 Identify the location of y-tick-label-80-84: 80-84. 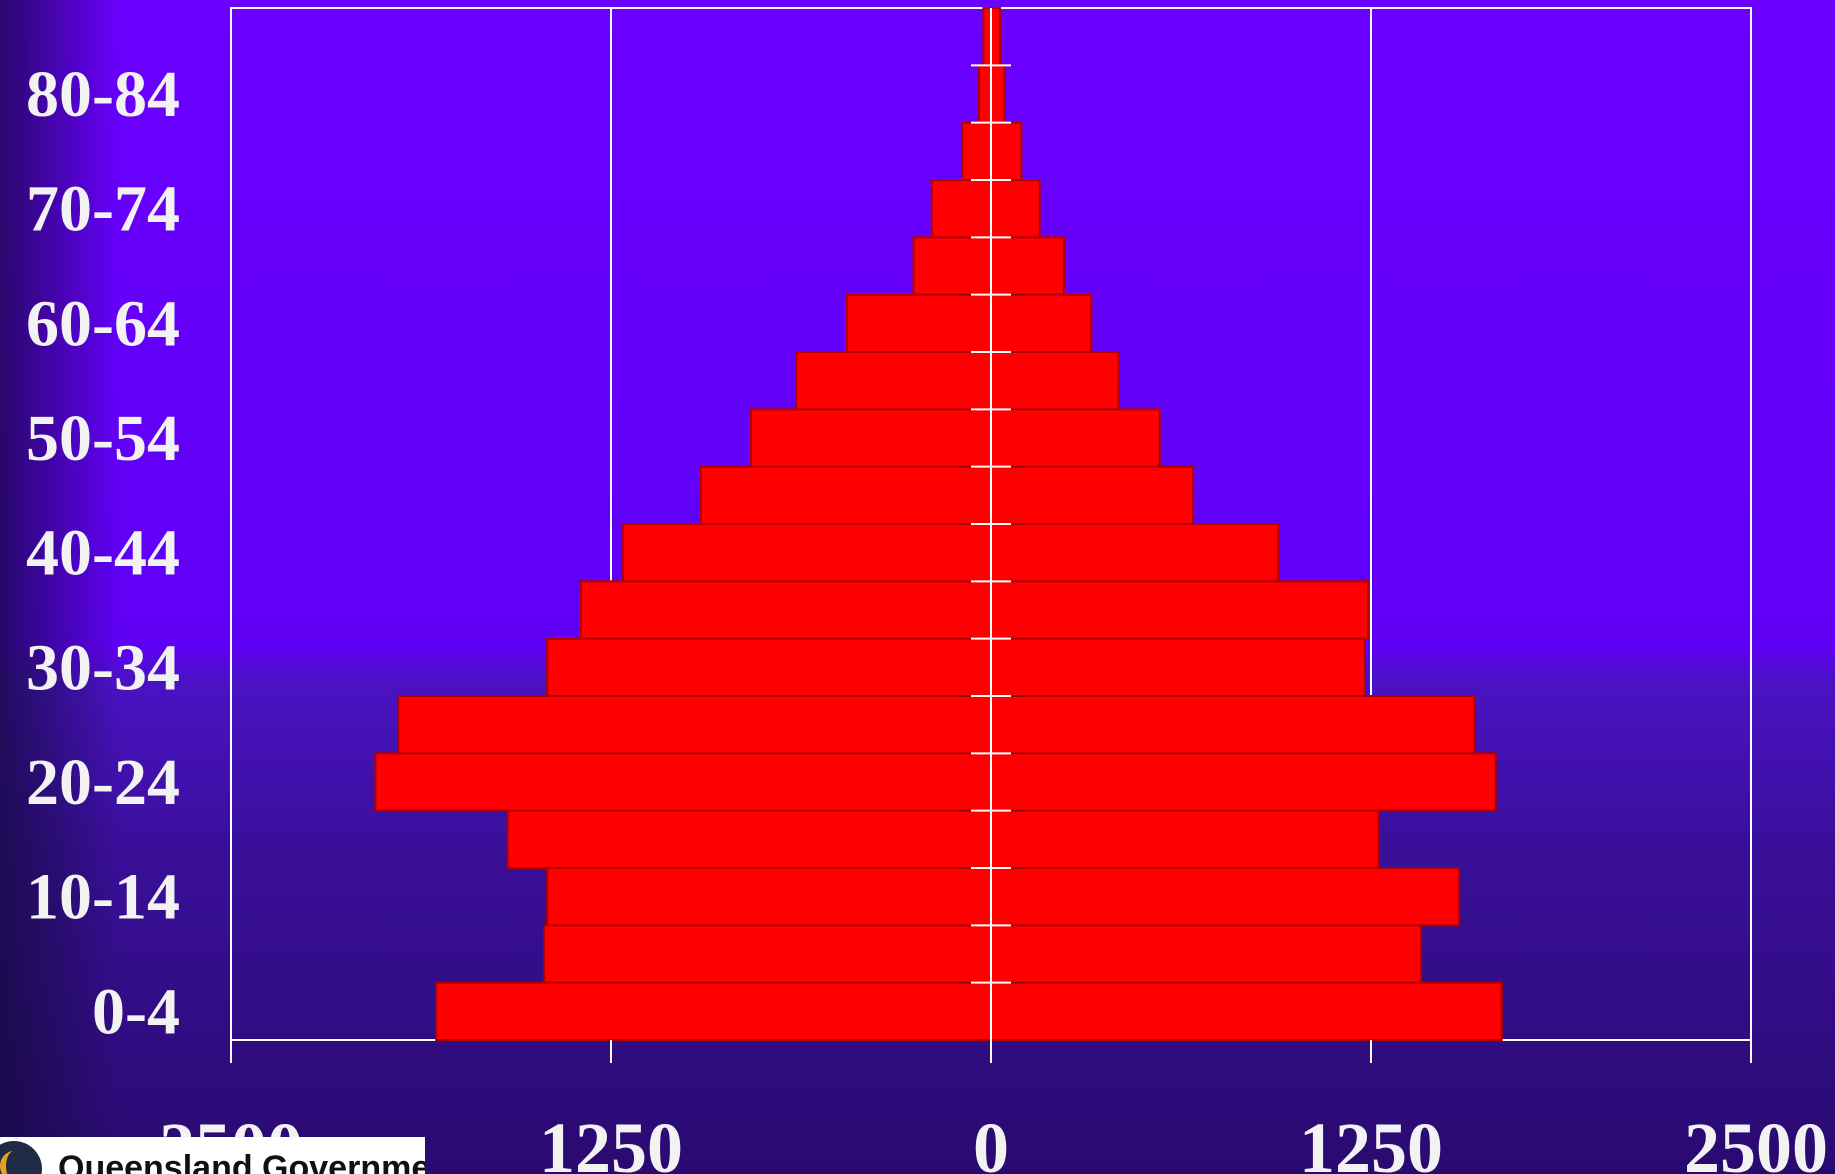
(103, 94).